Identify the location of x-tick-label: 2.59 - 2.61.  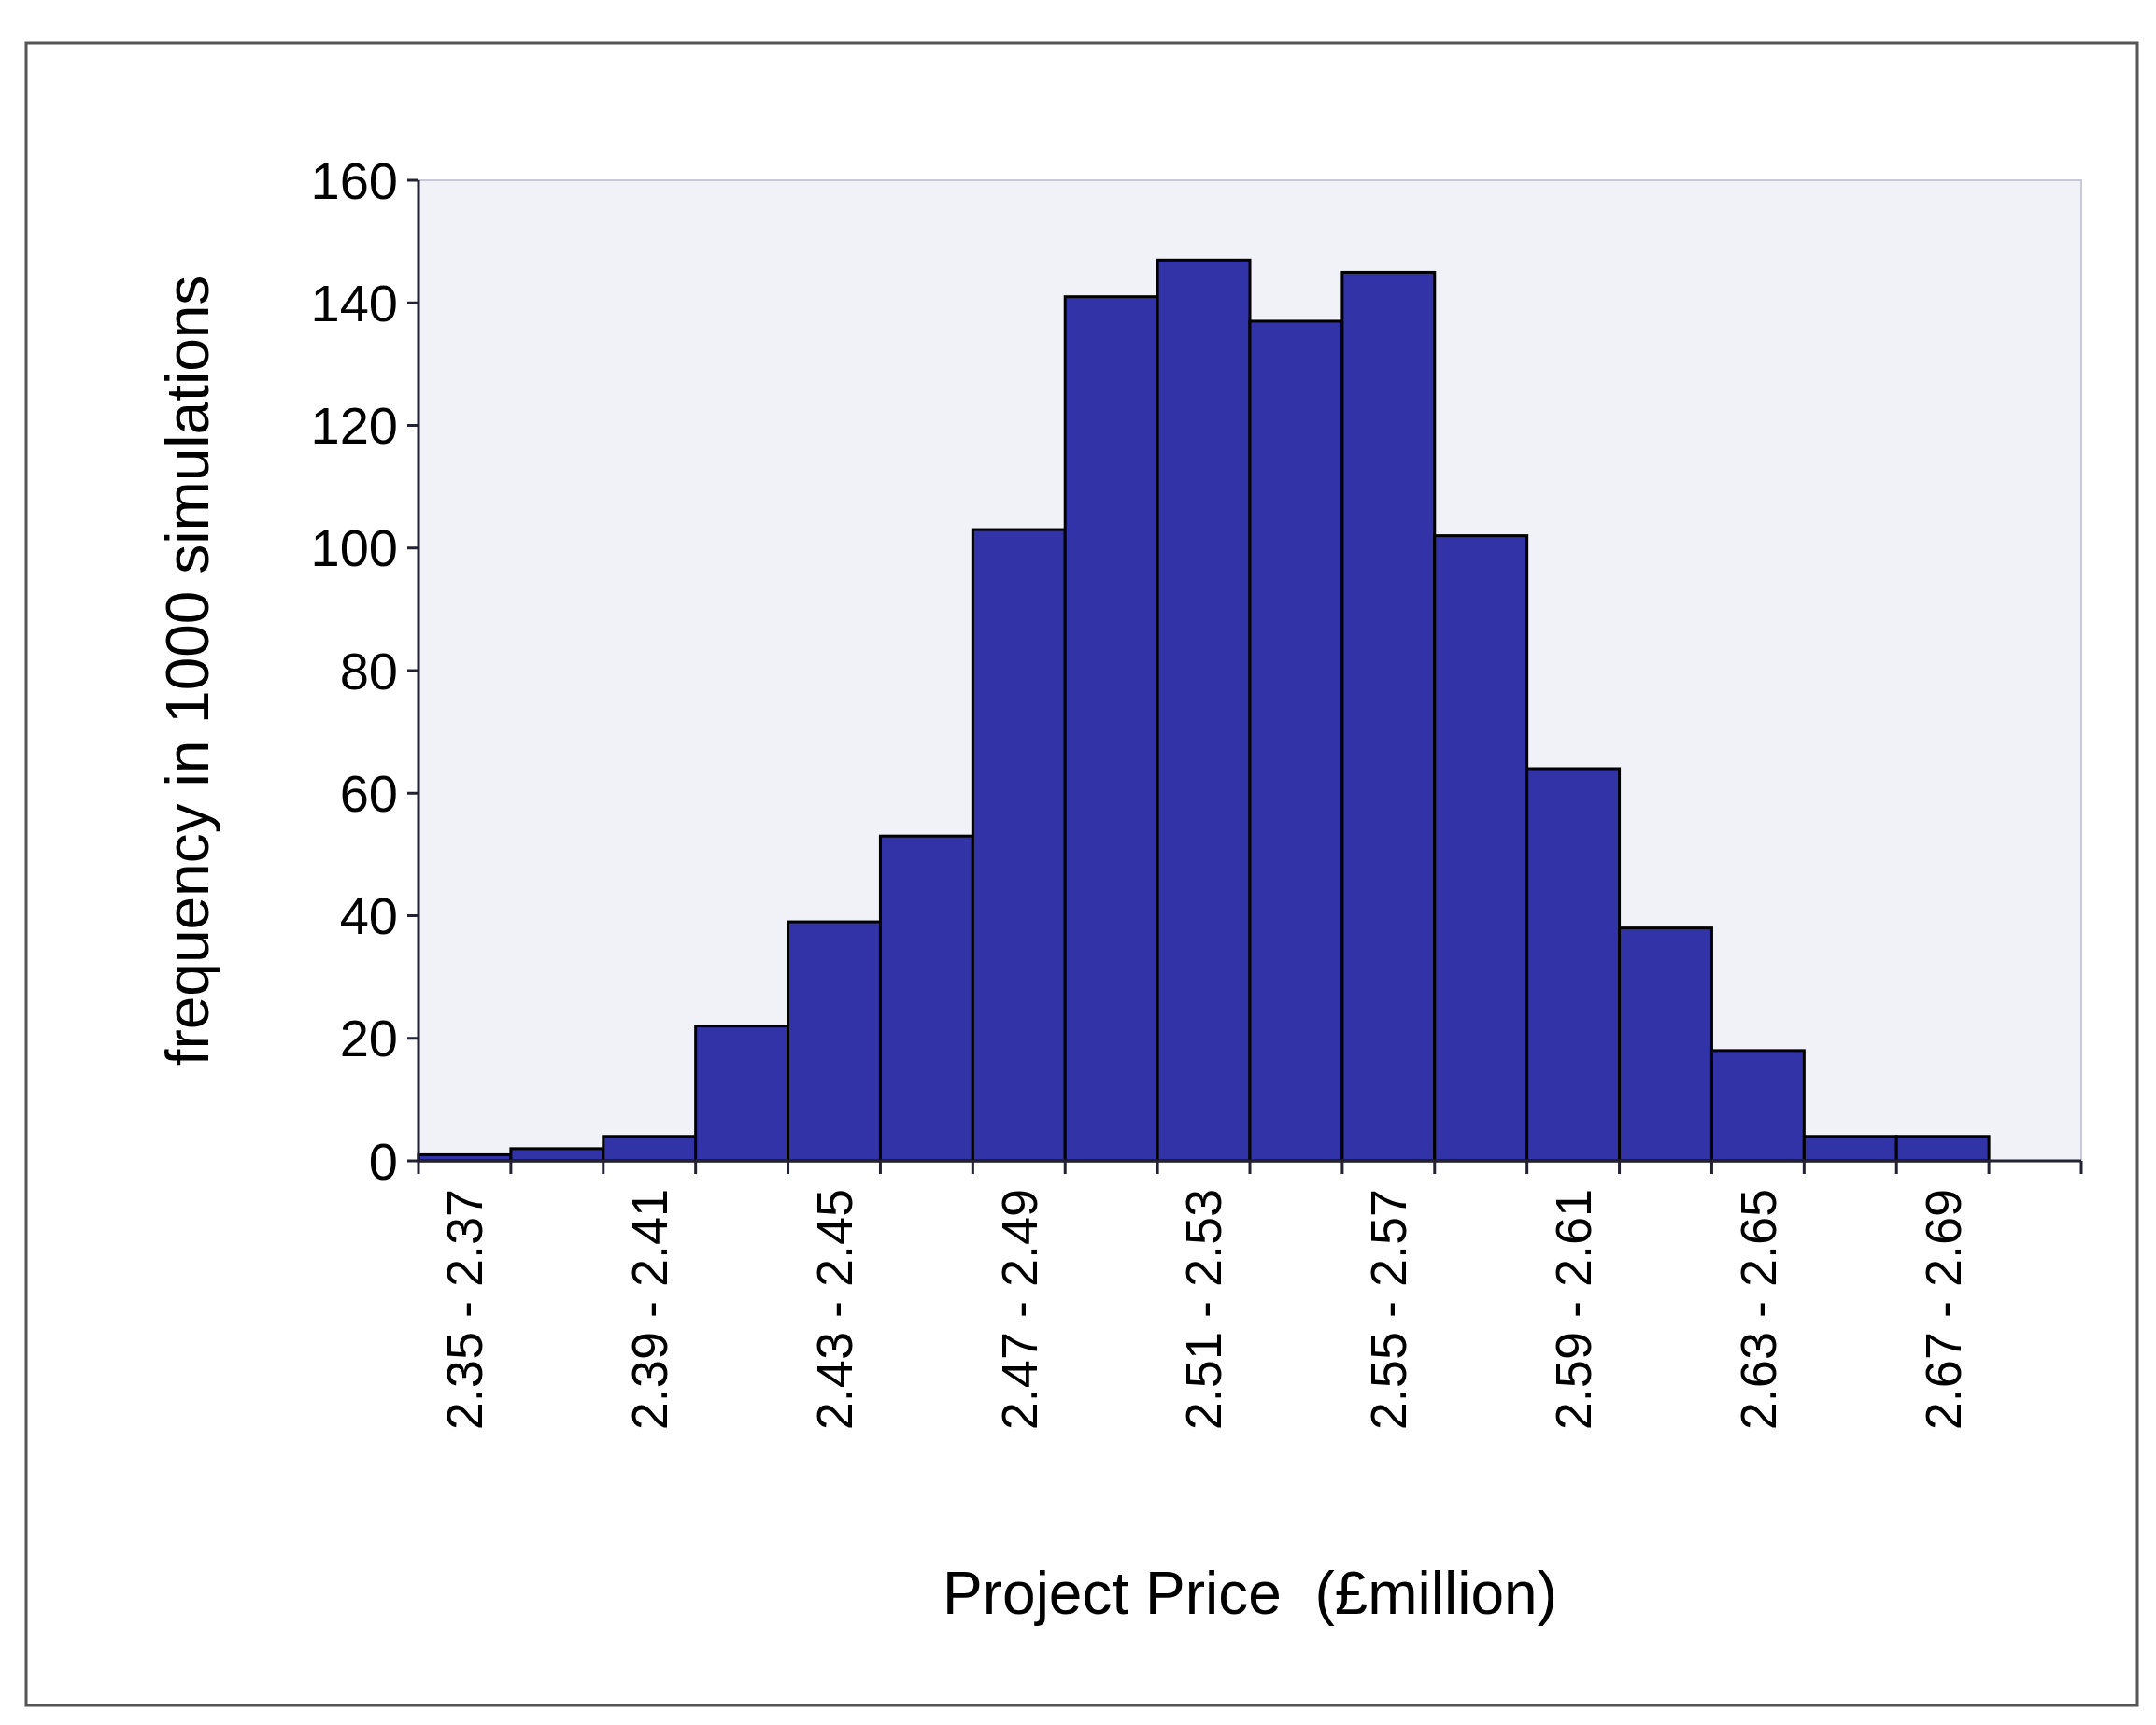
(1573, 1310).